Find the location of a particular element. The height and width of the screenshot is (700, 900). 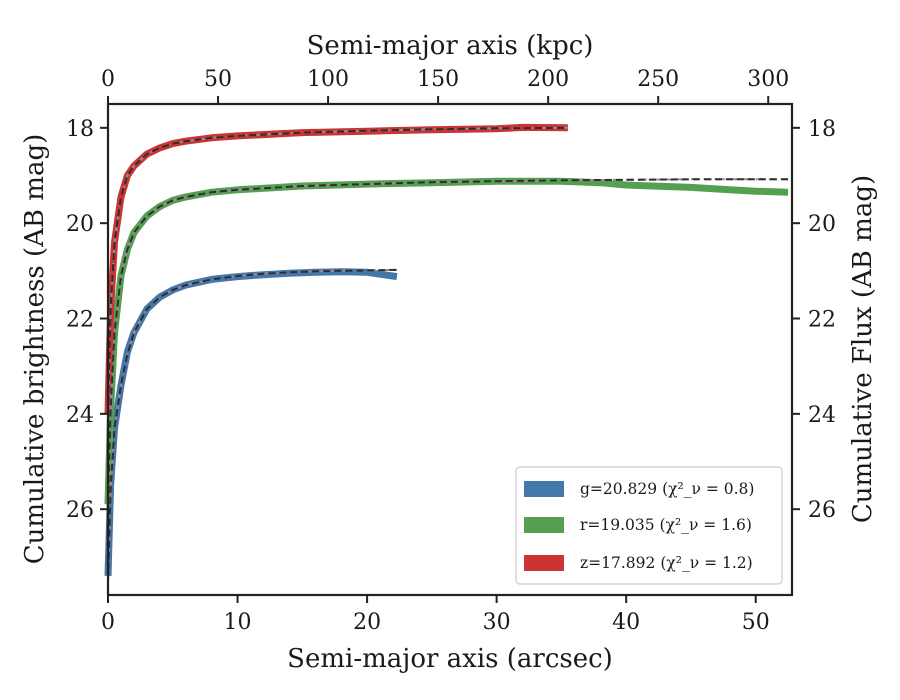

y-tick-label: 18 is located at coordinates (80, 129).